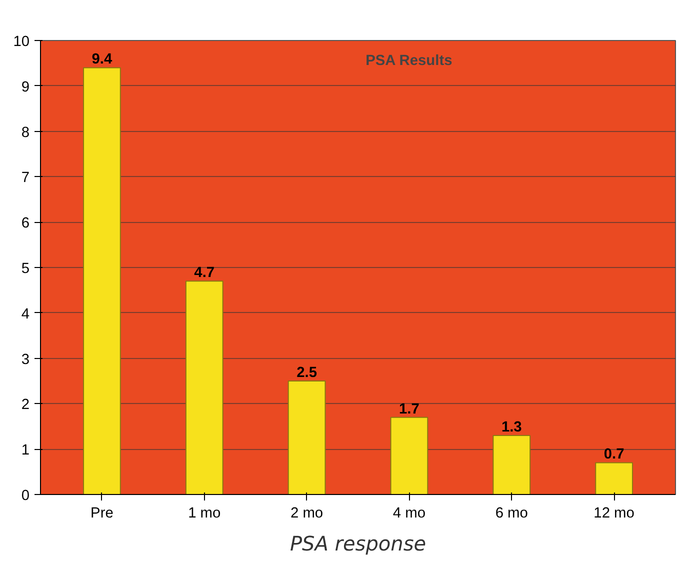 Image resolution: width=699 pixels, height=568 pixels. What do you see at coordinates (409, 514) in the screenshot?
I see `x-tick-label: 4 mo` at bounding box center [409, 514].